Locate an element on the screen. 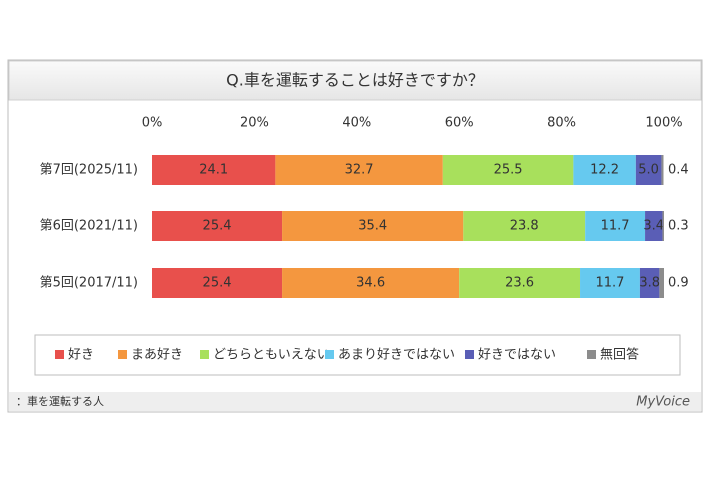 This screenshot has width=710, height=478. value-label: 35.4 is located at coordinates (372, 226).